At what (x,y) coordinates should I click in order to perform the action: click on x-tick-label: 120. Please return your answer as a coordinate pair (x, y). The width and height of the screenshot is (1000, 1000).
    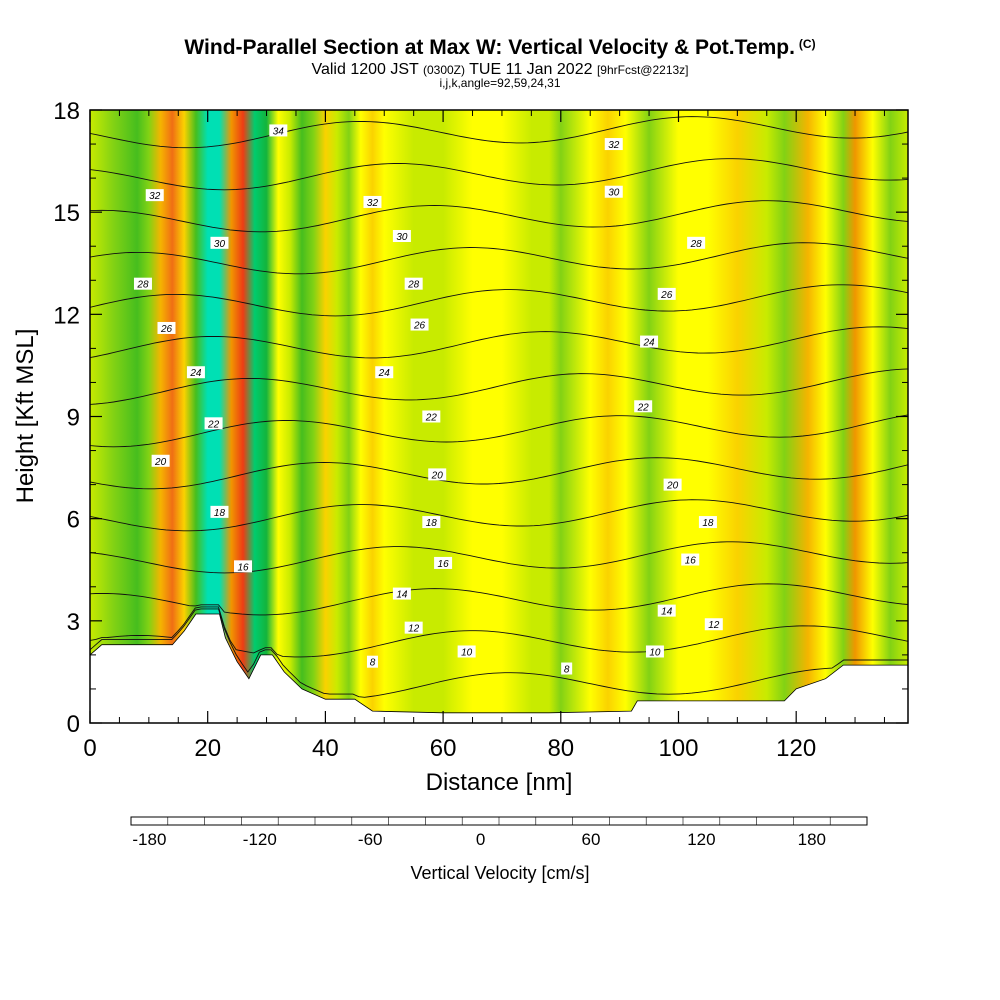
    Looking at the image, I should click on (796, 748).